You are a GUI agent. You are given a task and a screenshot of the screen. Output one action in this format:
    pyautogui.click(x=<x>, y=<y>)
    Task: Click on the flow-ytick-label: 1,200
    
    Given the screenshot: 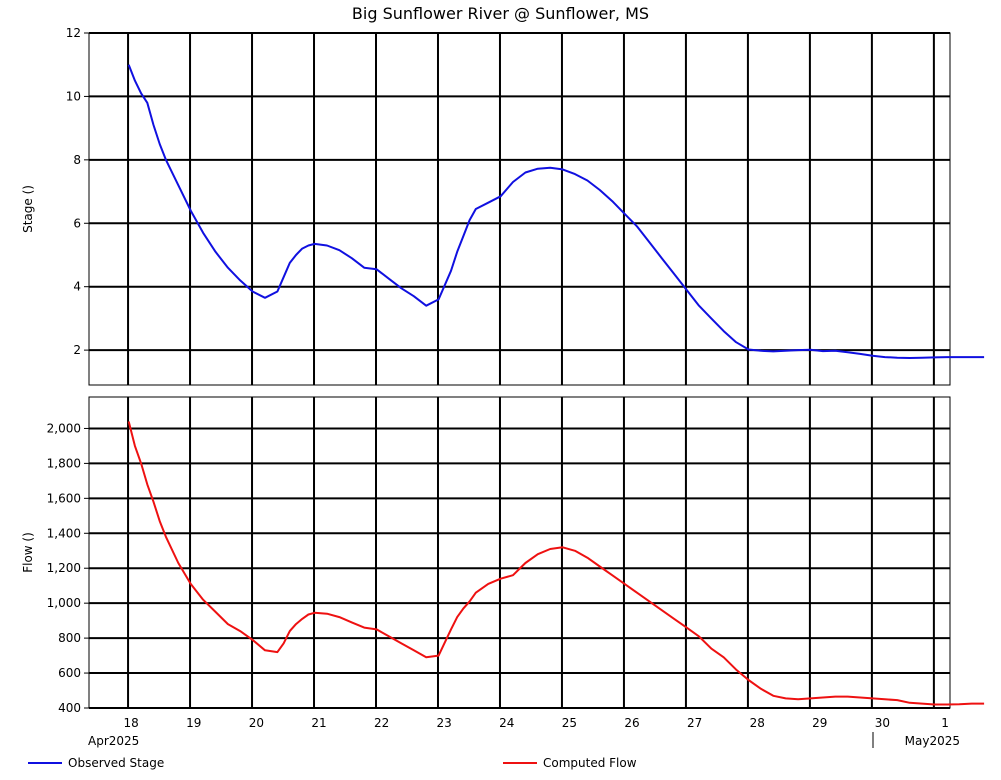 What is the action you would take?
    pyautogui.click(x=64, y=568)
    